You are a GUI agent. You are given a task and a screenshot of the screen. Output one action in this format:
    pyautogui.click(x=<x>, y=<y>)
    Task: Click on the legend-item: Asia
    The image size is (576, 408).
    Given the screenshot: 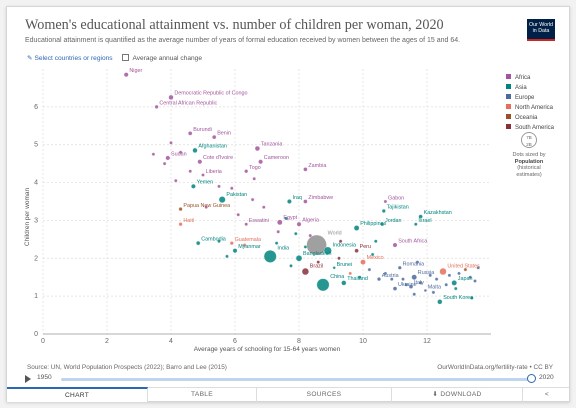 What is the action you would take?
    pyautogui.click(x=530, y=88)
    